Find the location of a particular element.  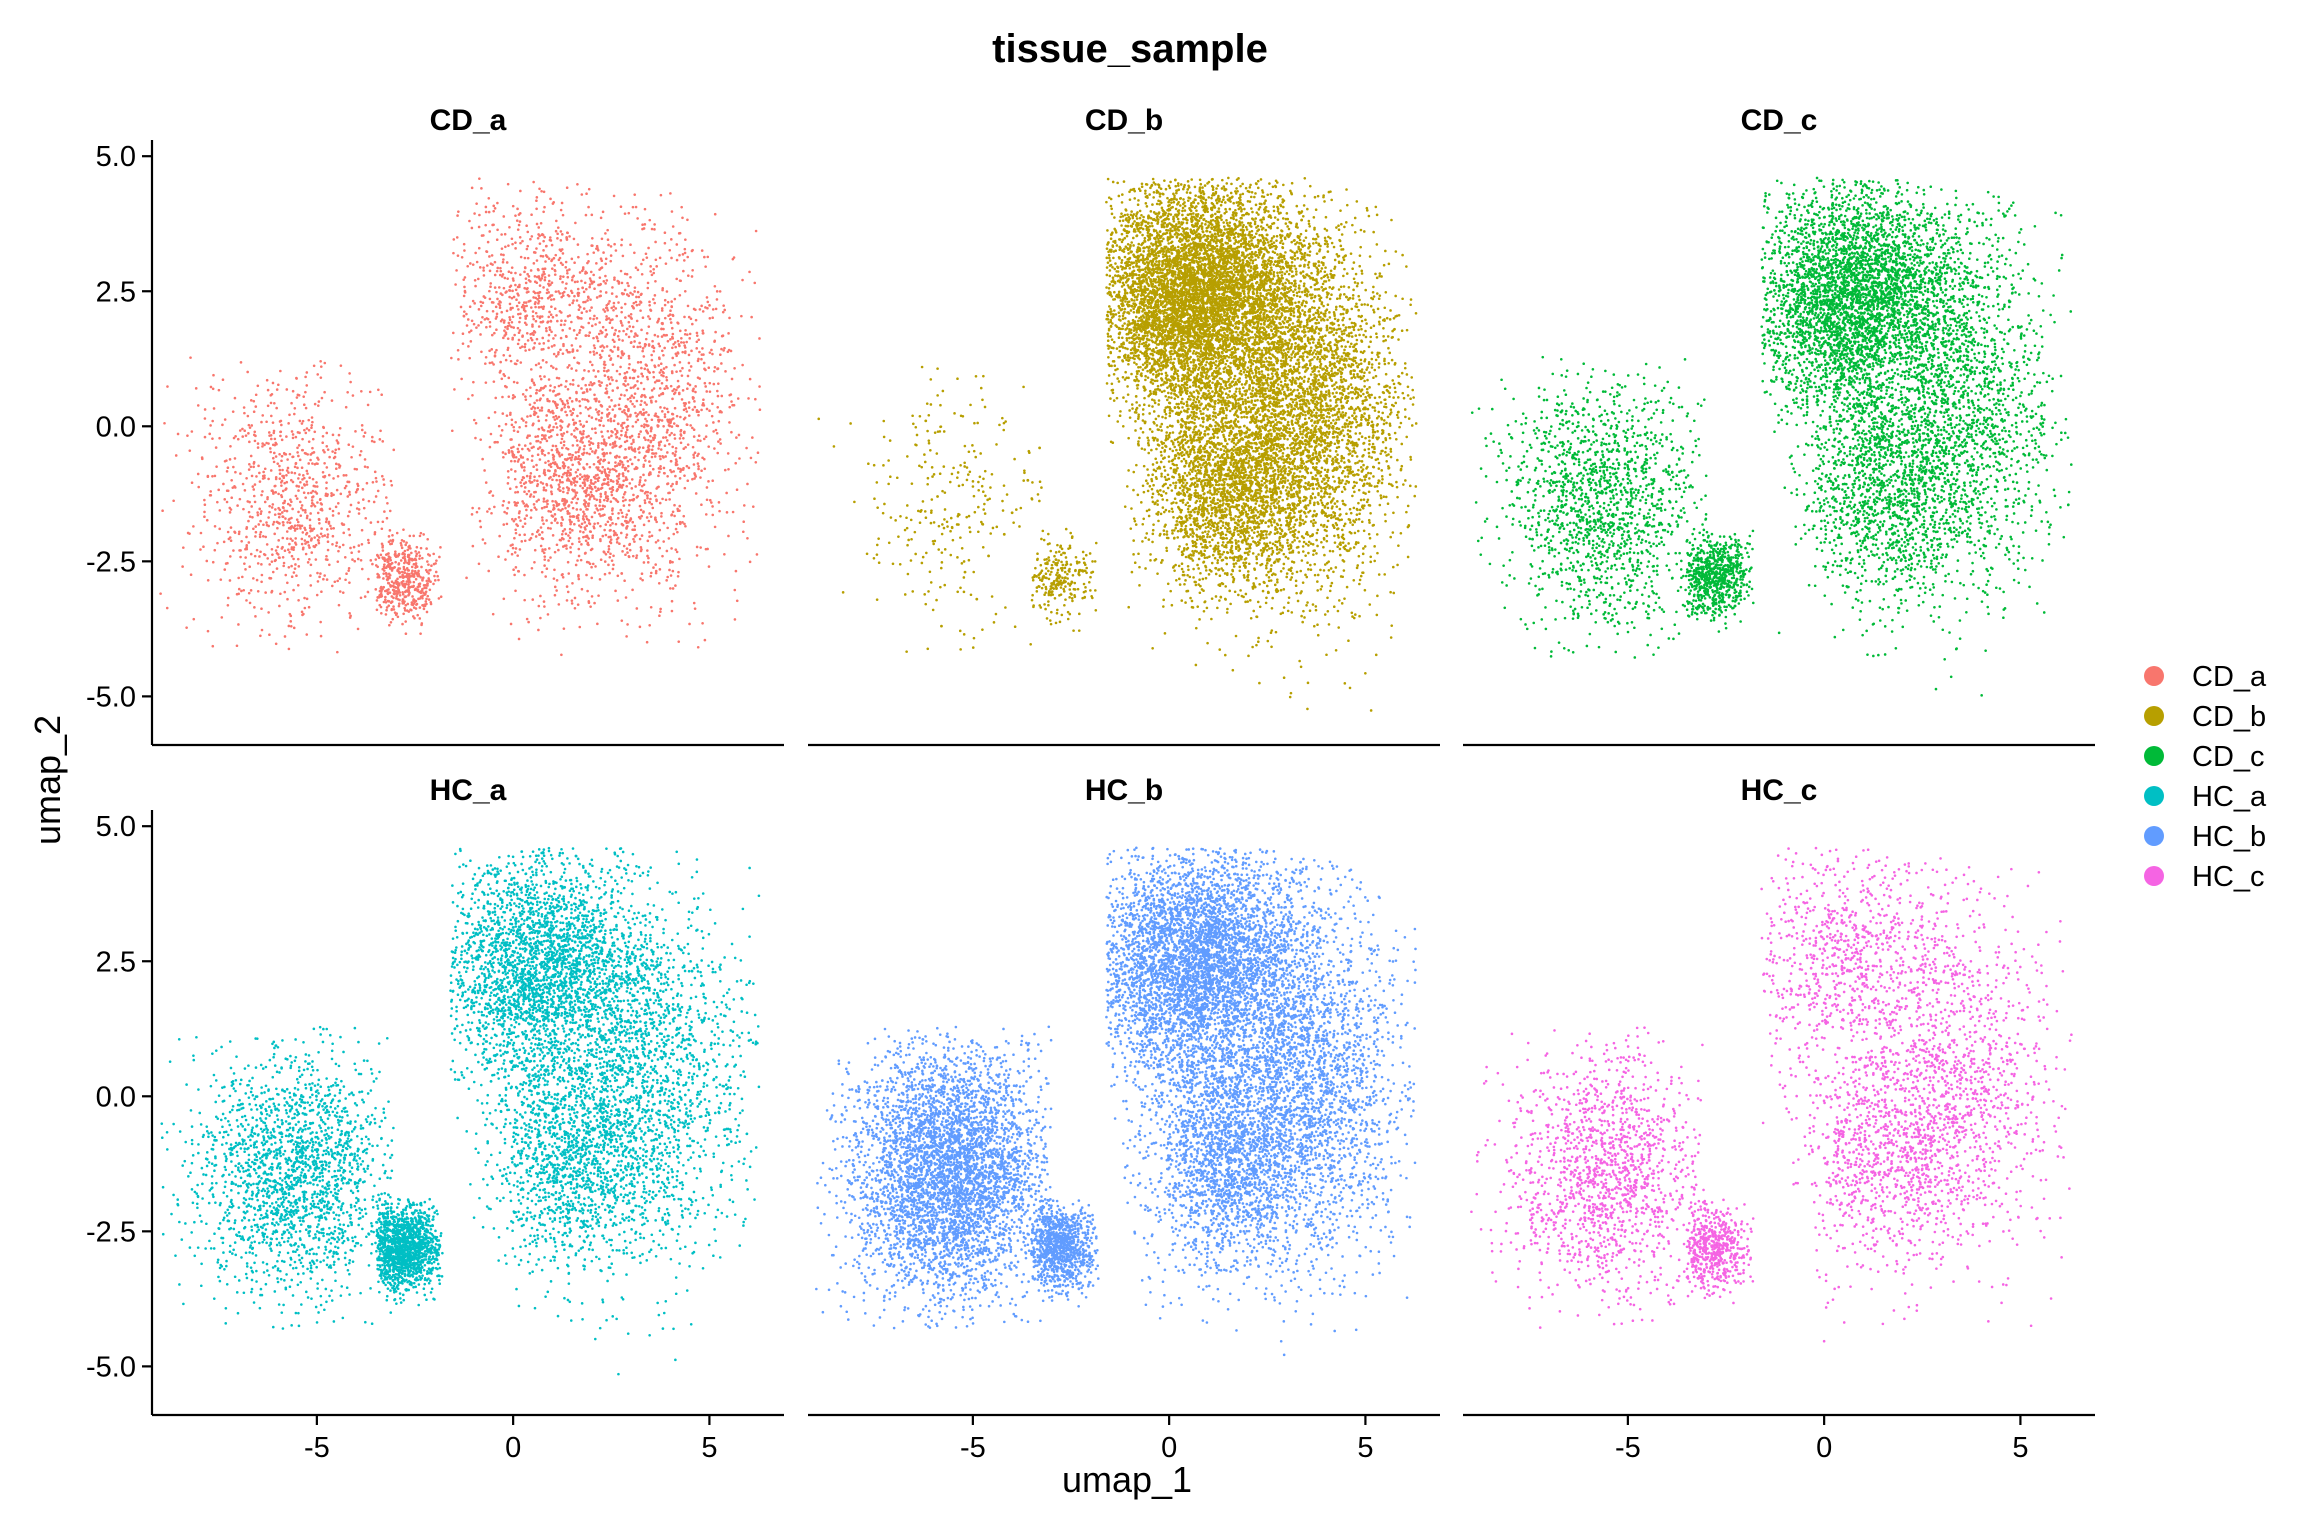

scatter-points-CD_b is located at coordinates (1124, 442).